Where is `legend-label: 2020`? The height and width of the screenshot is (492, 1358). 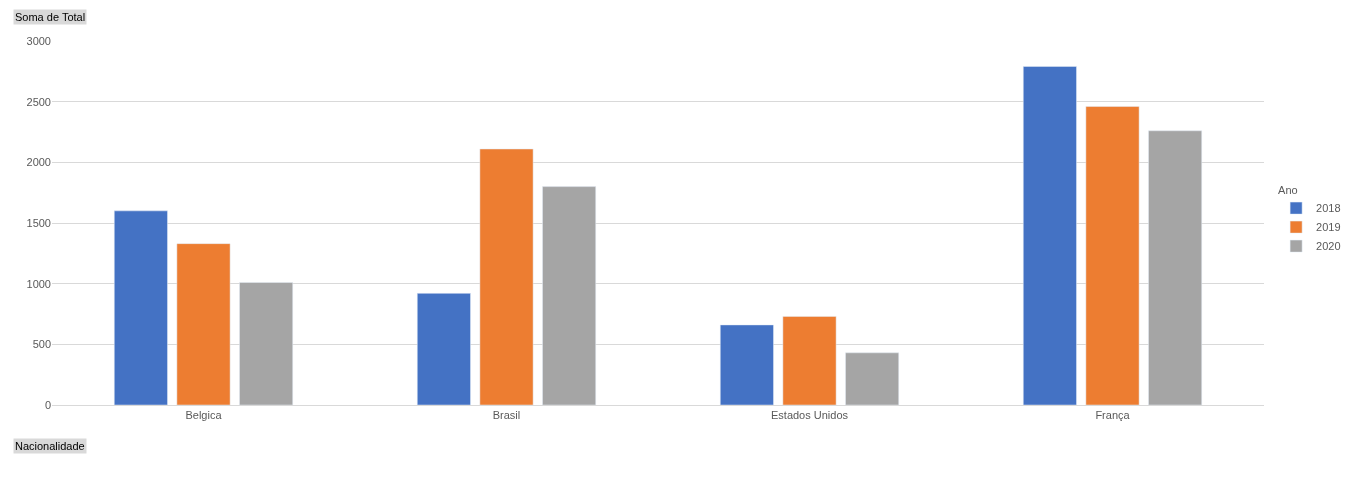
legend-label: 2020 is located at coordinates (1328, 246).